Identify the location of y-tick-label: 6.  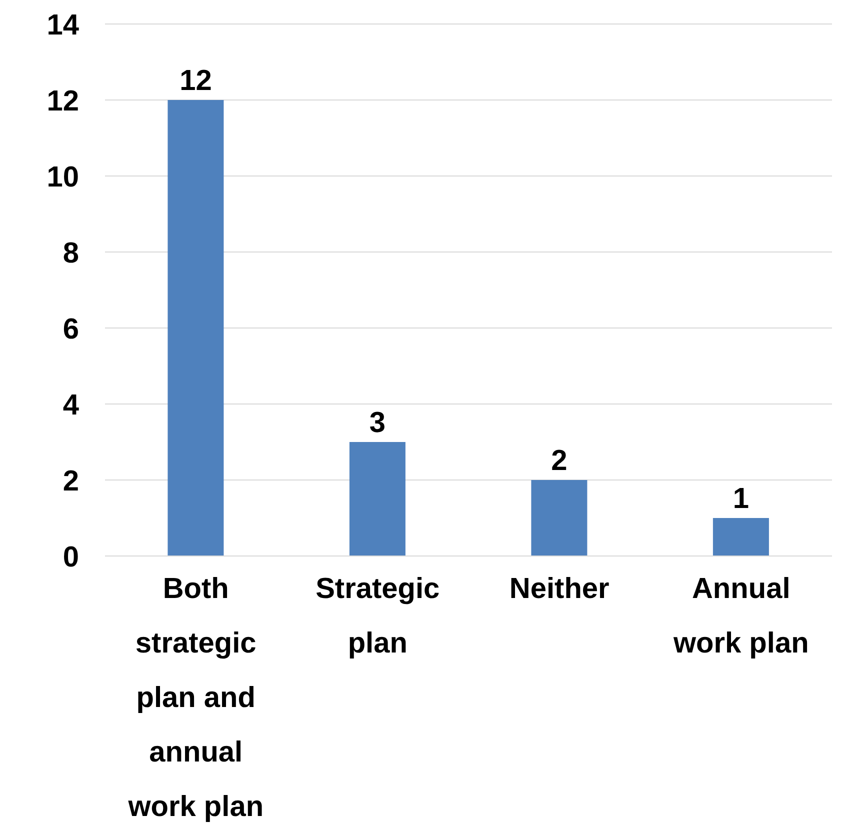
(70, 329).